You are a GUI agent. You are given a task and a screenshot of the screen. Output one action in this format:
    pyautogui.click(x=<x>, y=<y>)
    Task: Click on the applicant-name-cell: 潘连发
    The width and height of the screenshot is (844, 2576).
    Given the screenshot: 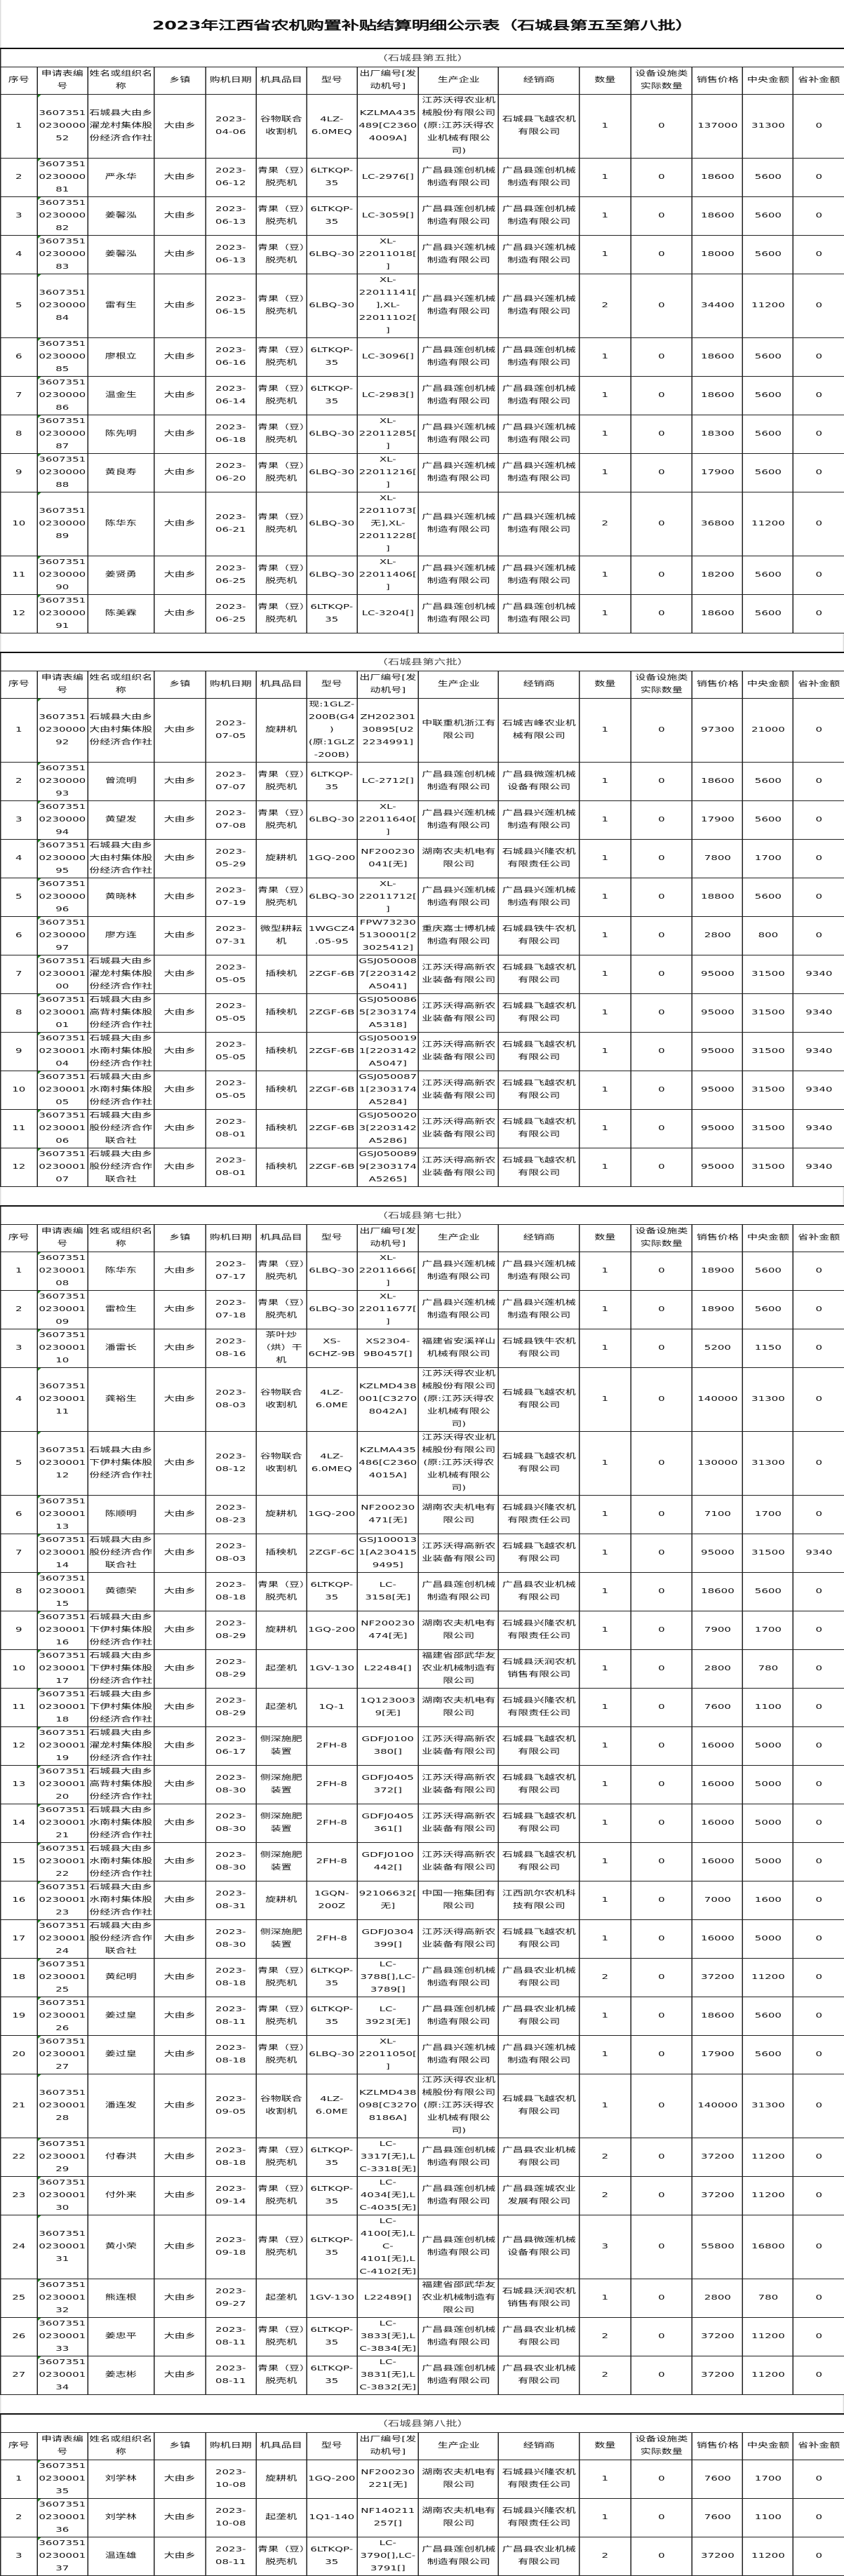 What is the action you would take?
    pyautogui.click(x=121, y=2106)
    